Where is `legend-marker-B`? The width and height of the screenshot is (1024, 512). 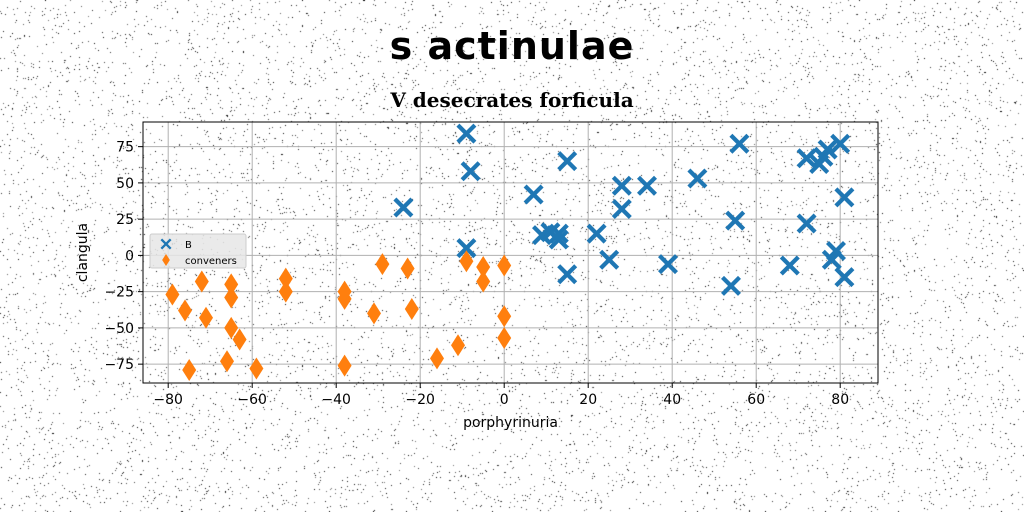 legend-marker-B is located at coordinates (166, 244).